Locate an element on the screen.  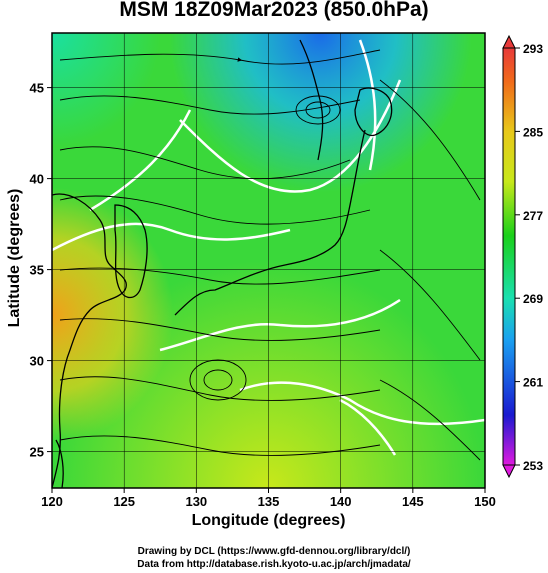
coastline-japan is located at coordinates (270, 222).